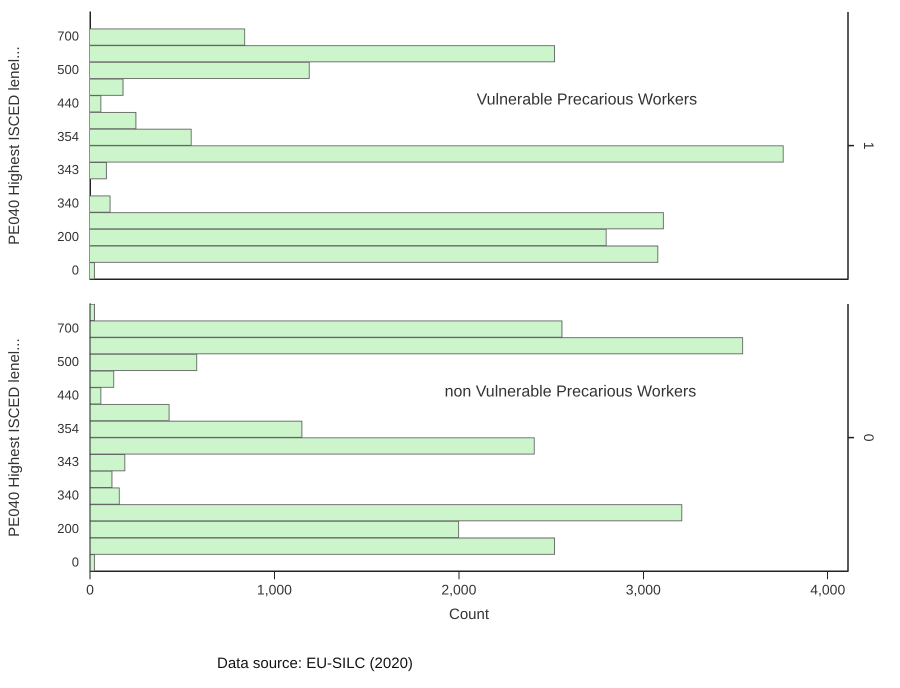 This screenshot has width=900, height=688. Describe the element at coordinates (570, 392) in the screenshot. I see `annotation: non Vulnerable Precarious Workers` at that location.